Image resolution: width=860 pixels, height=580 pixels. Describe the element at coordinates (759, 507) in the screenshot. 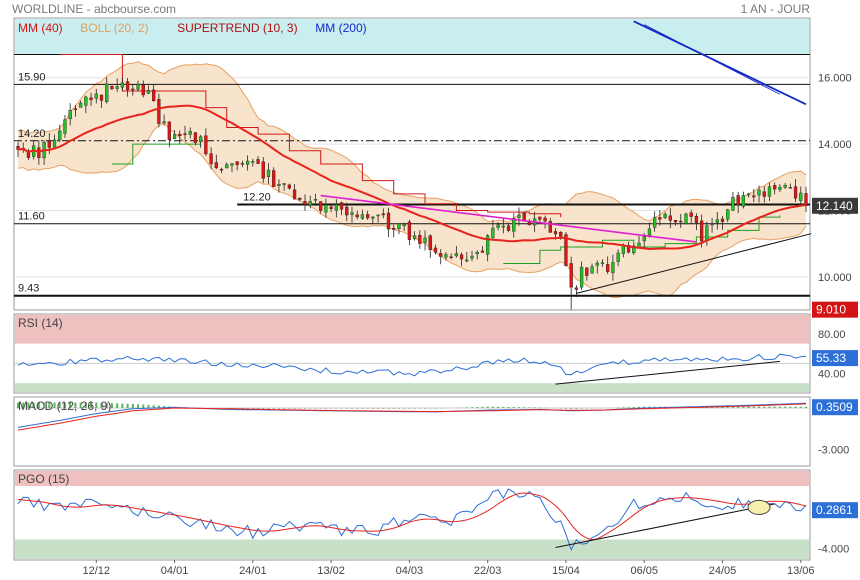

I see `pgo-highlight-circle` at that location.